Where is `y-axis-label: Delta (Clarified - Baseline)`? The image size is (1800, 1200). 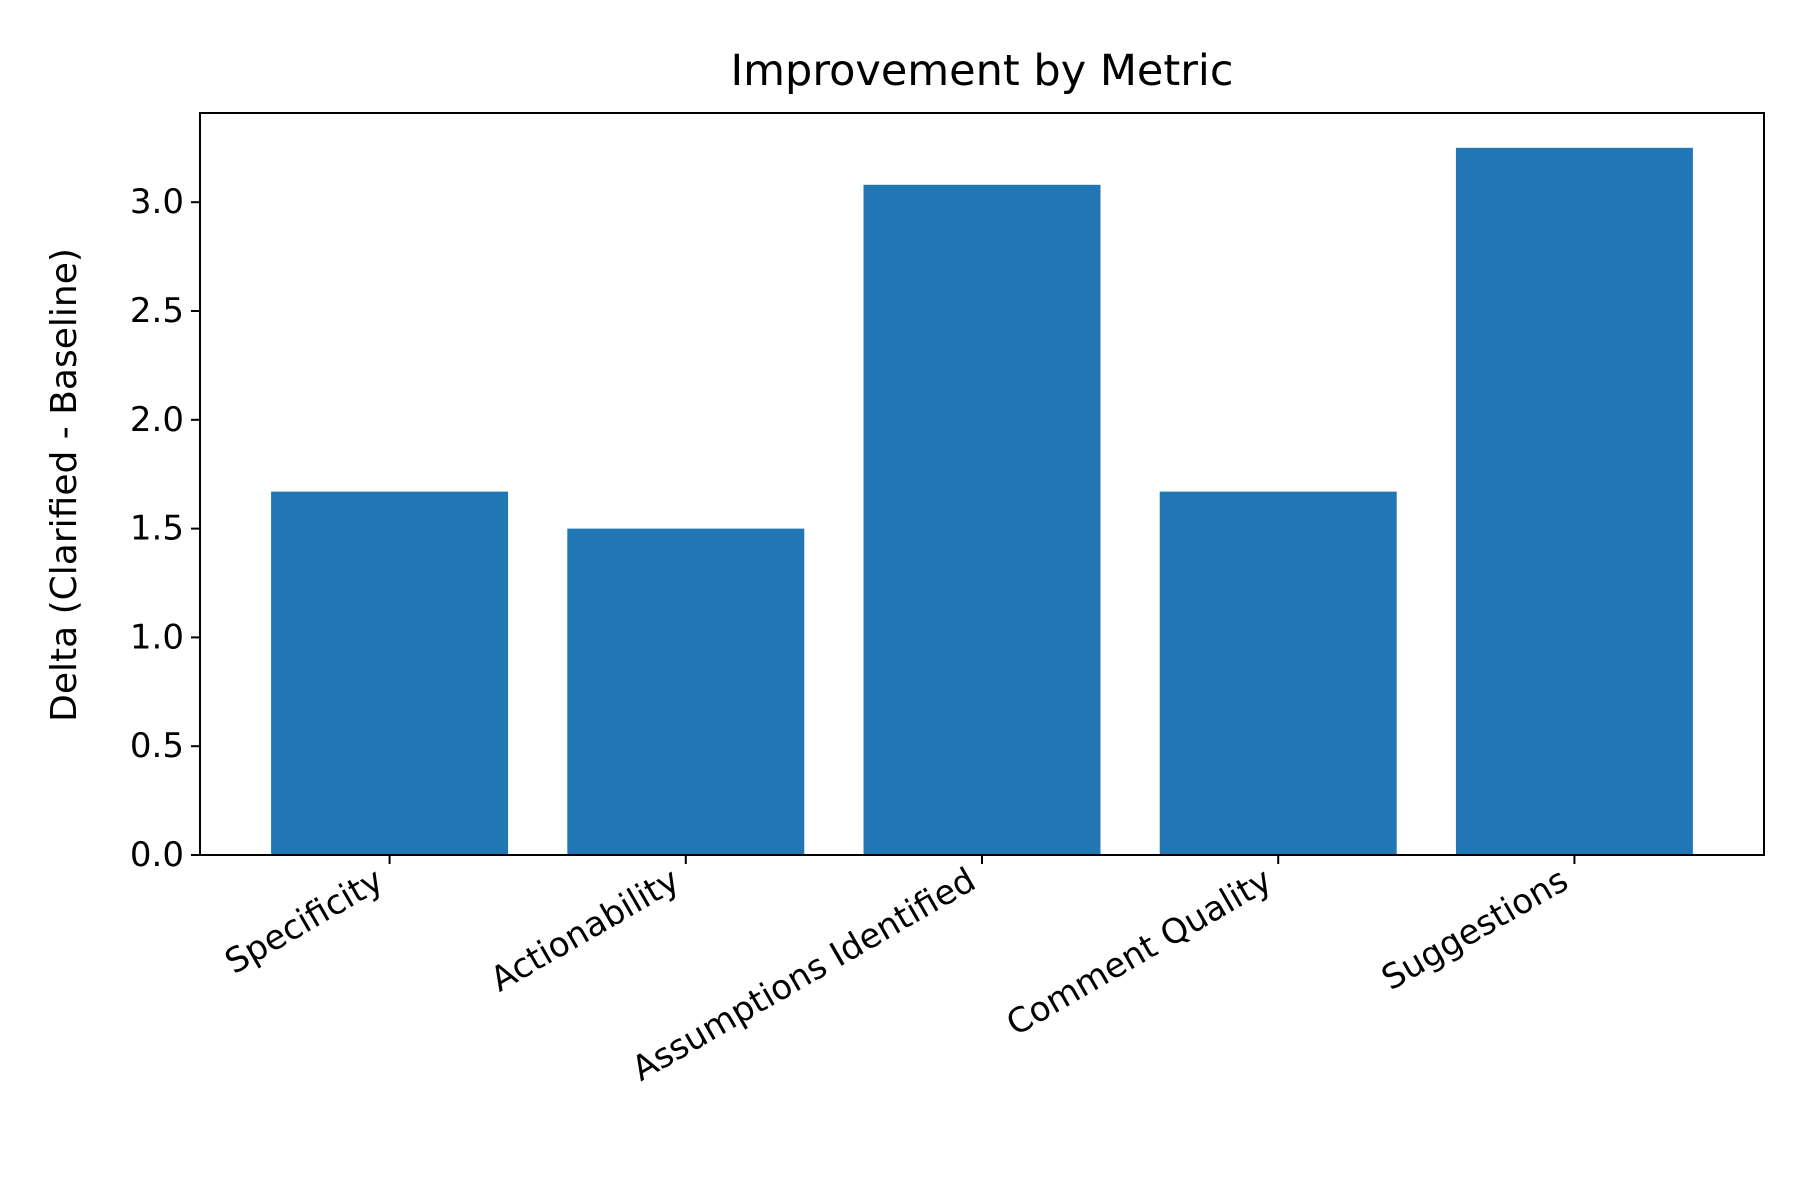 y-axis-label: Delta (Clarified - Baseline) is located at coordinates (64, 485).